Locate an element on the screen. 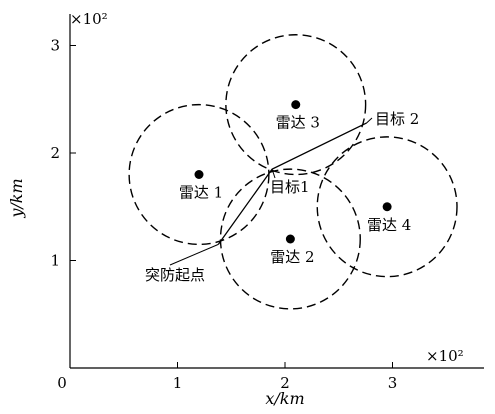 The image size is (495, 414). x-tick-label: 3 is located at coordinates (393, 383).